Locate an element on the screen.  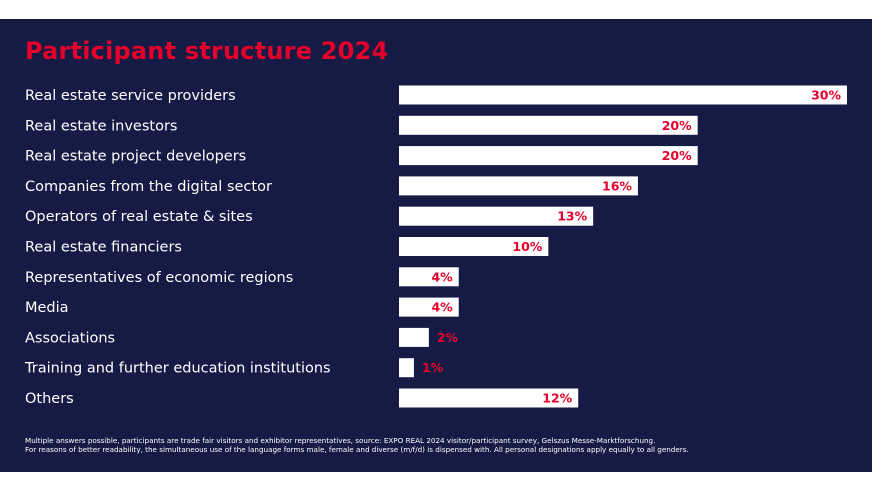
value-label: 10% is located at coordinates (527, 246).